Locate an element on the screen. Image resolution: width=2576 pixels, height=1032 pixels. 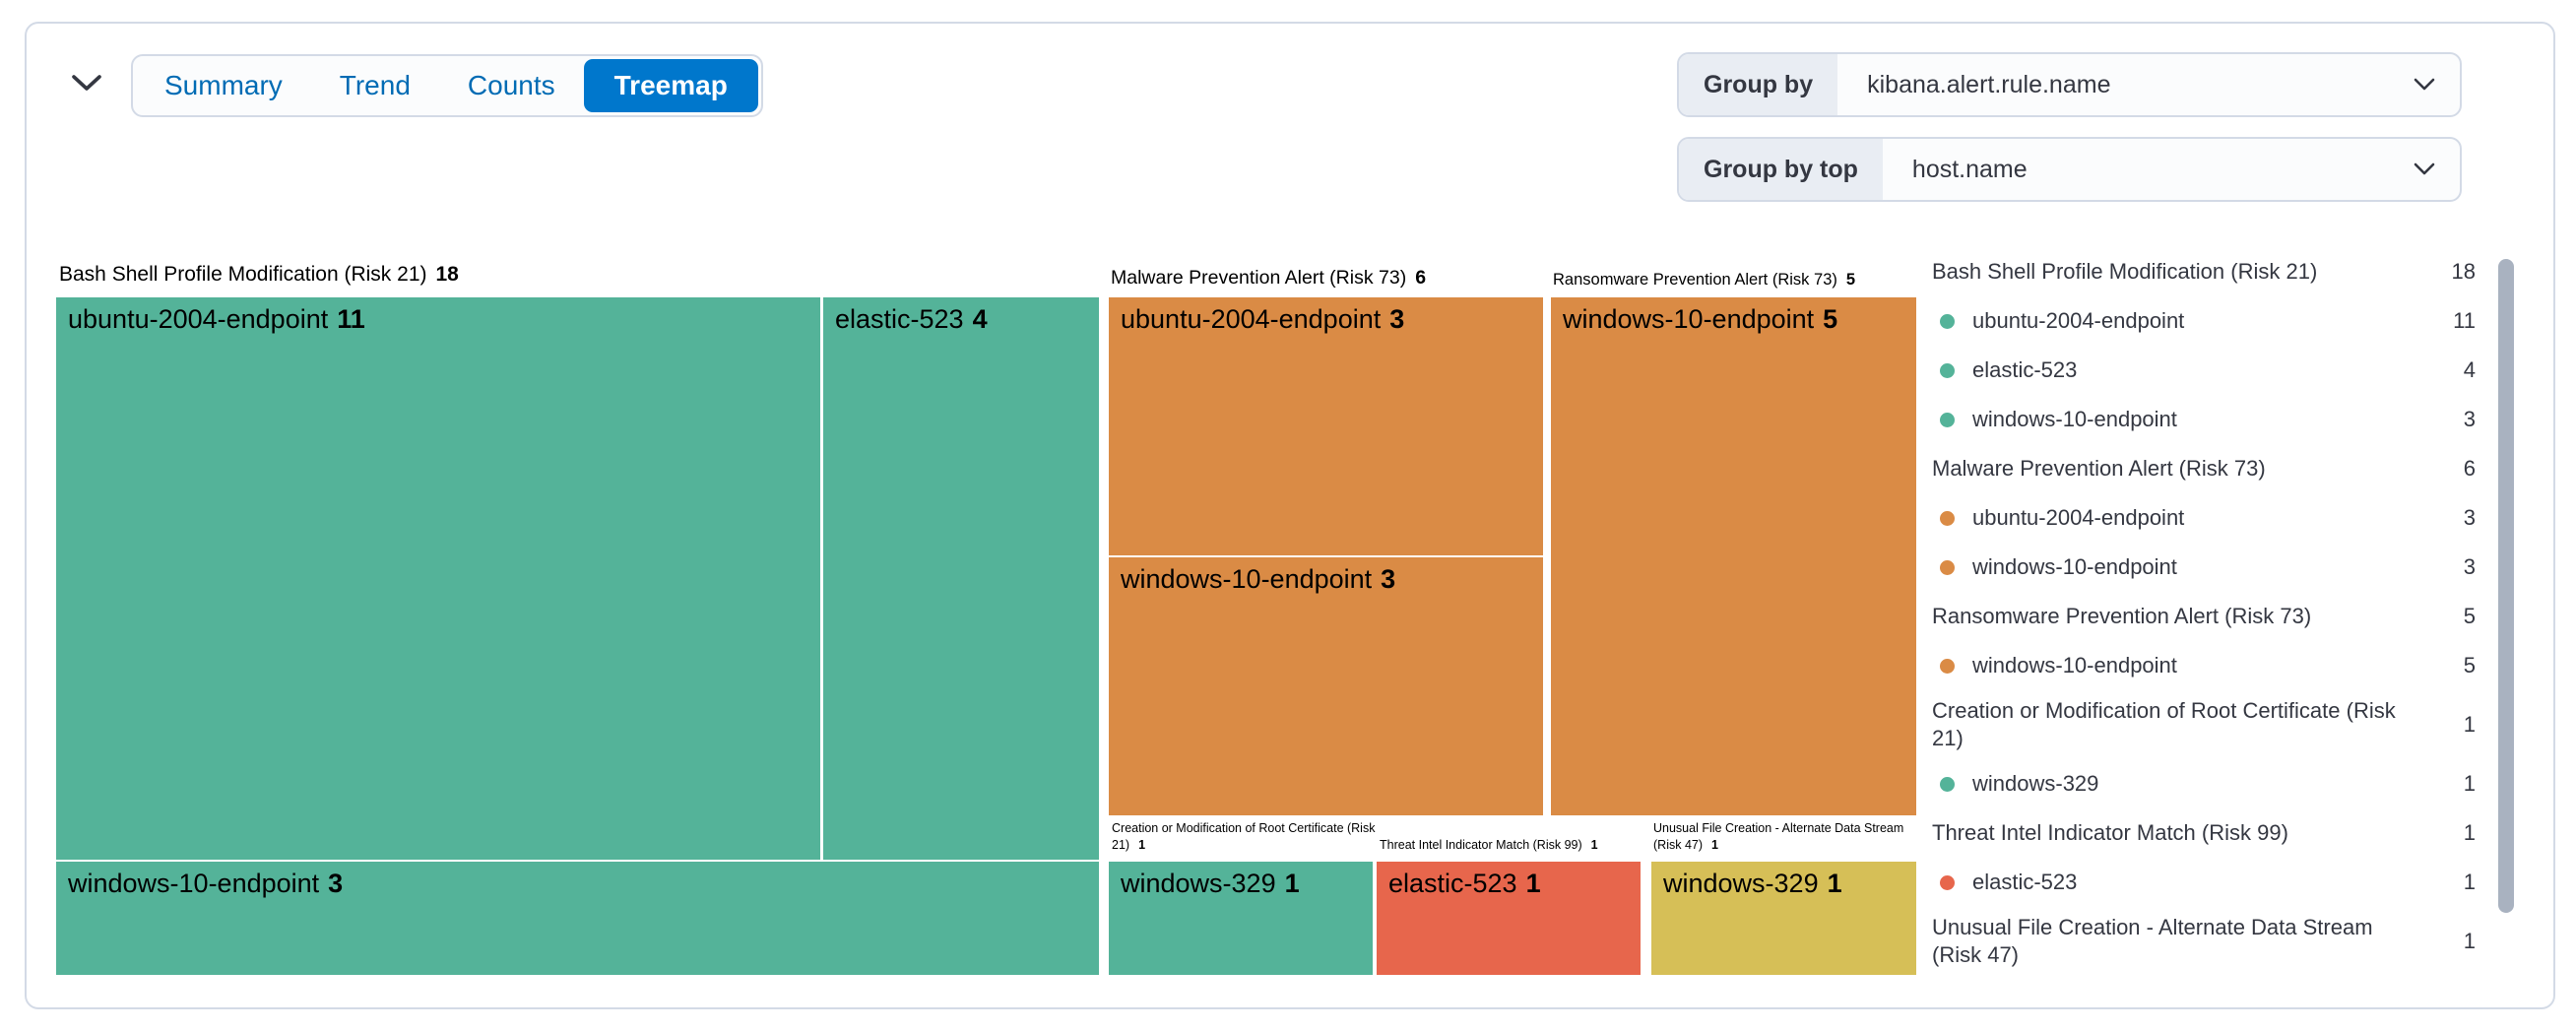
tab-treemap: Treemap is located at coordinates (670, 85).